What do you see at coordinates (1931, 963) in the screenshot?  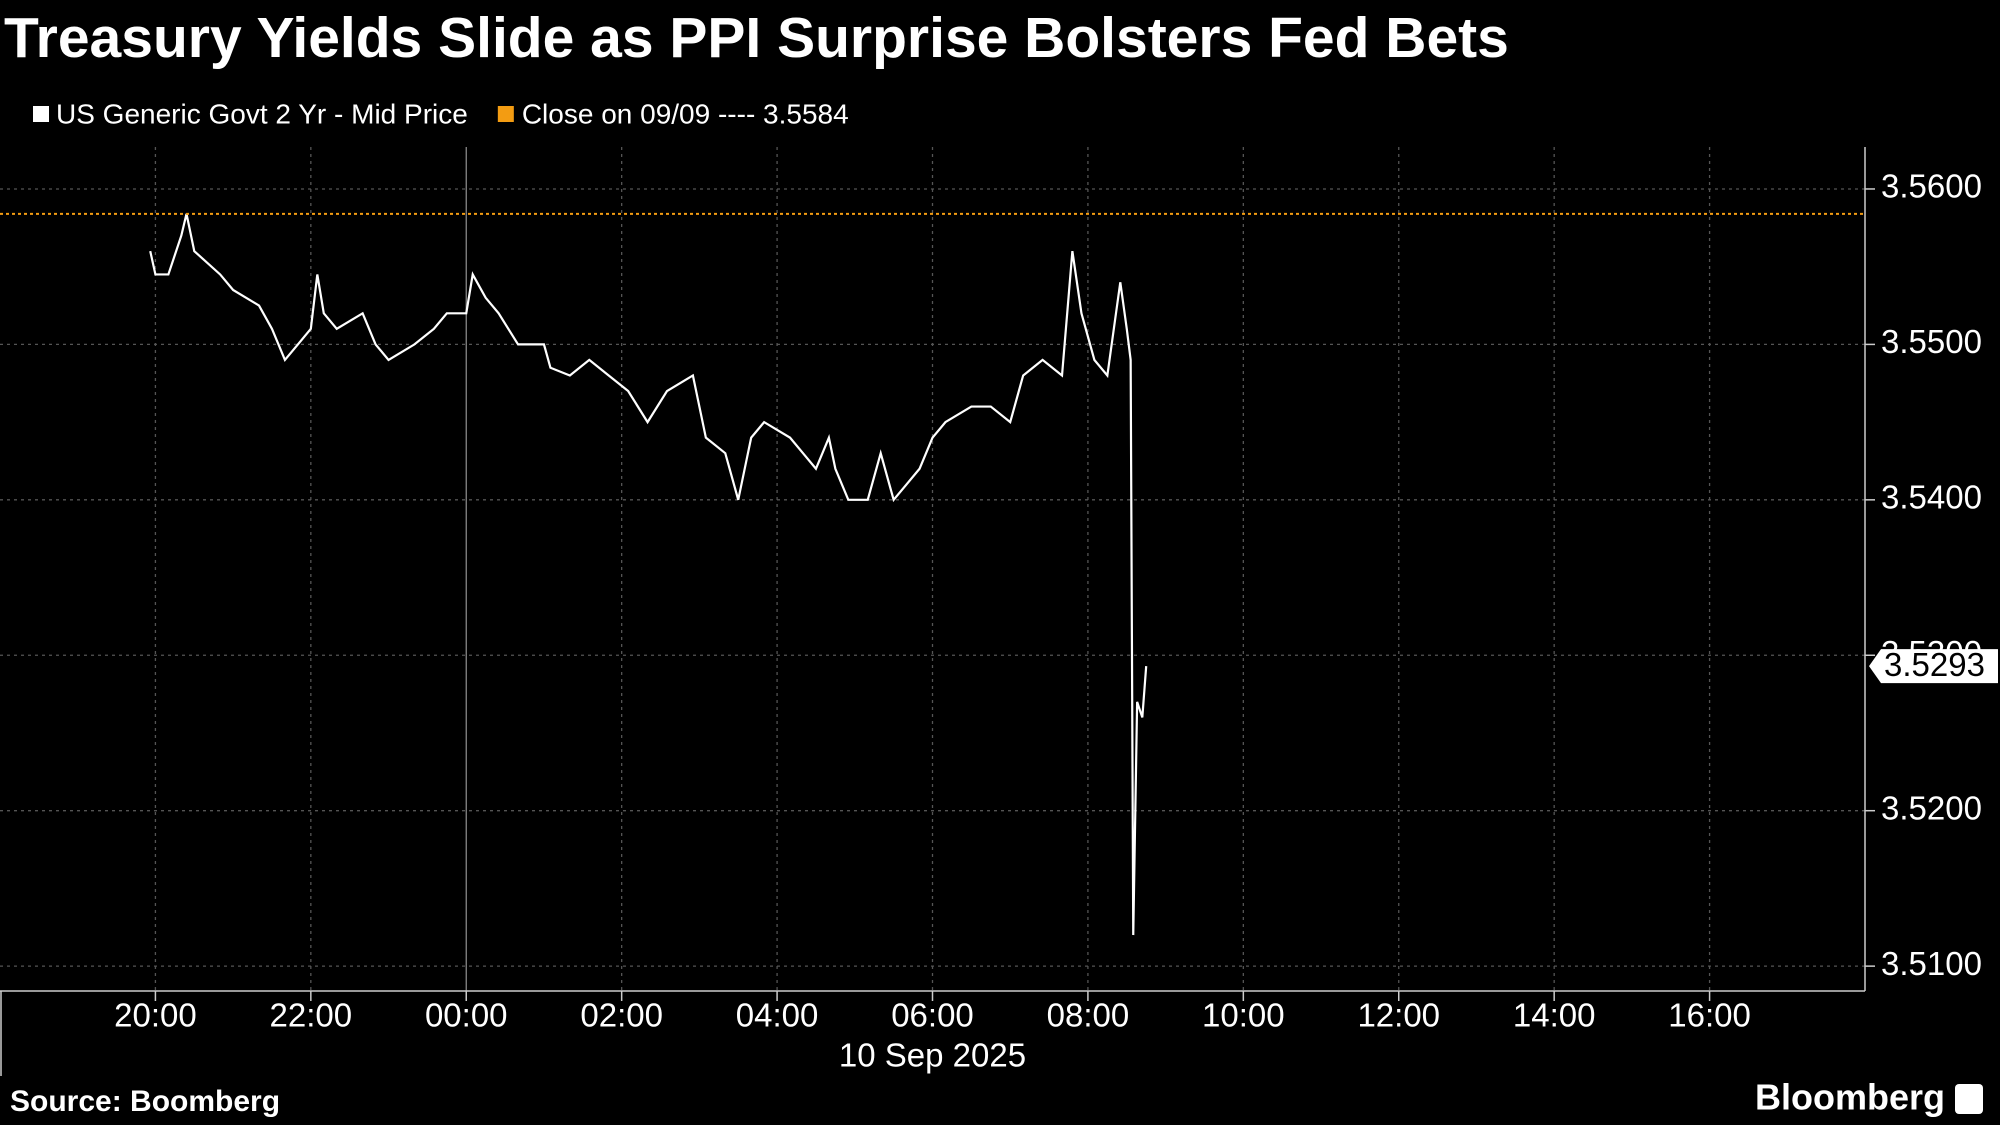 I see `y-tick-label: 3.5100` at bounding box center [1931, 963].